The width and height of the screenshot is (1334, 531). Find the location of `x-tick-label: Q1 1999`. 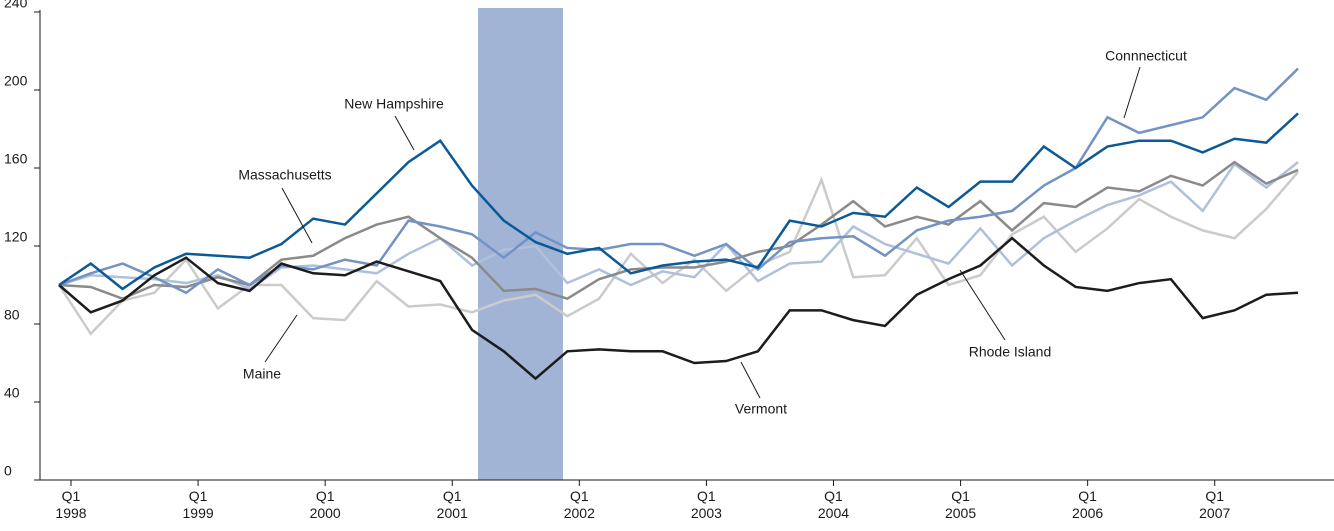

x-tick-label: Q1 1999 is located at coordinates (198, 504).